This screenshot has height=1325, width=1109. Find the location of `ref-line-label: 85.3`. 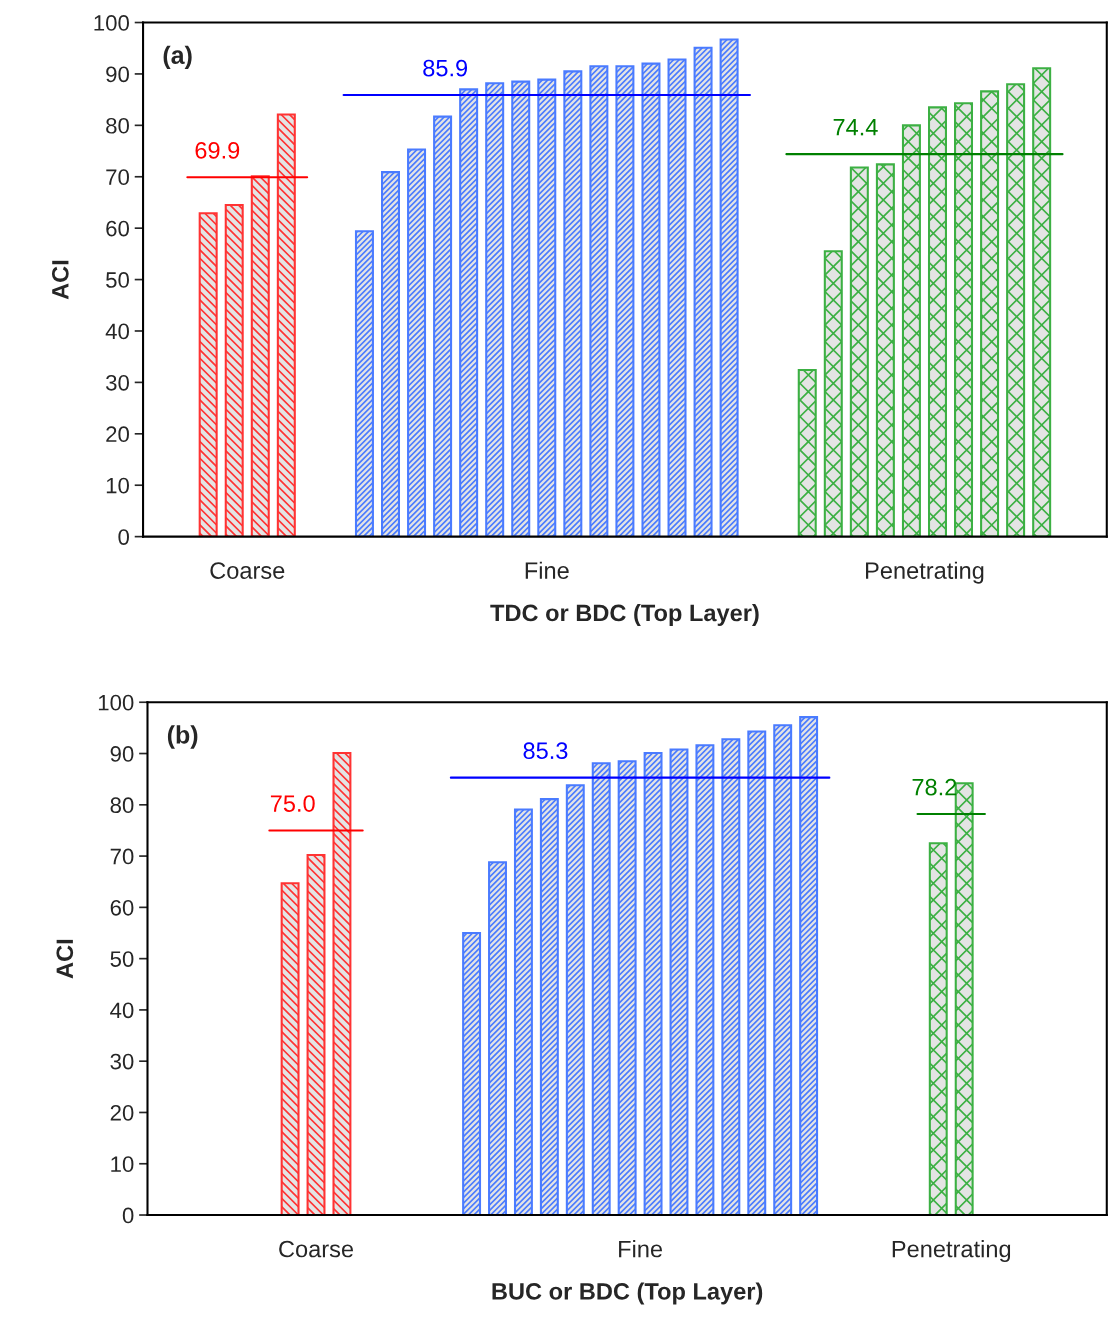

ref-line-label: 85.3 is located at coordinates (545, 751).